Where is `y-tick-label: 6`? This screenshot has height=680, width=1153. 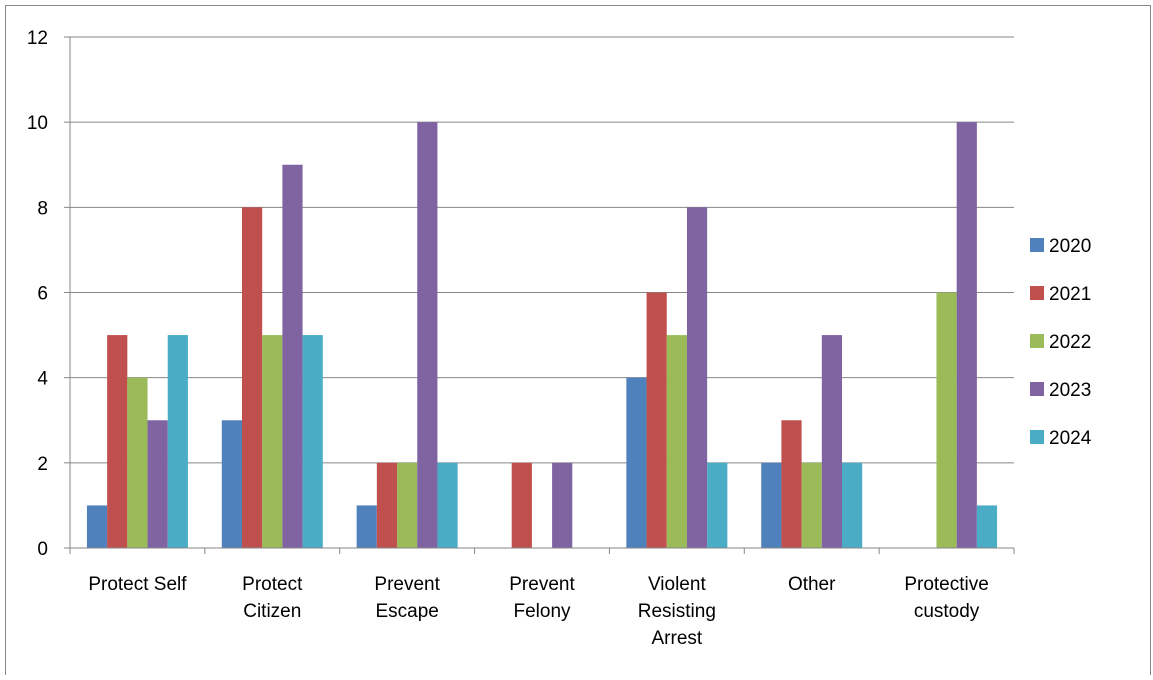
y-tick-label: 6 is located at coordinates (42, 294).